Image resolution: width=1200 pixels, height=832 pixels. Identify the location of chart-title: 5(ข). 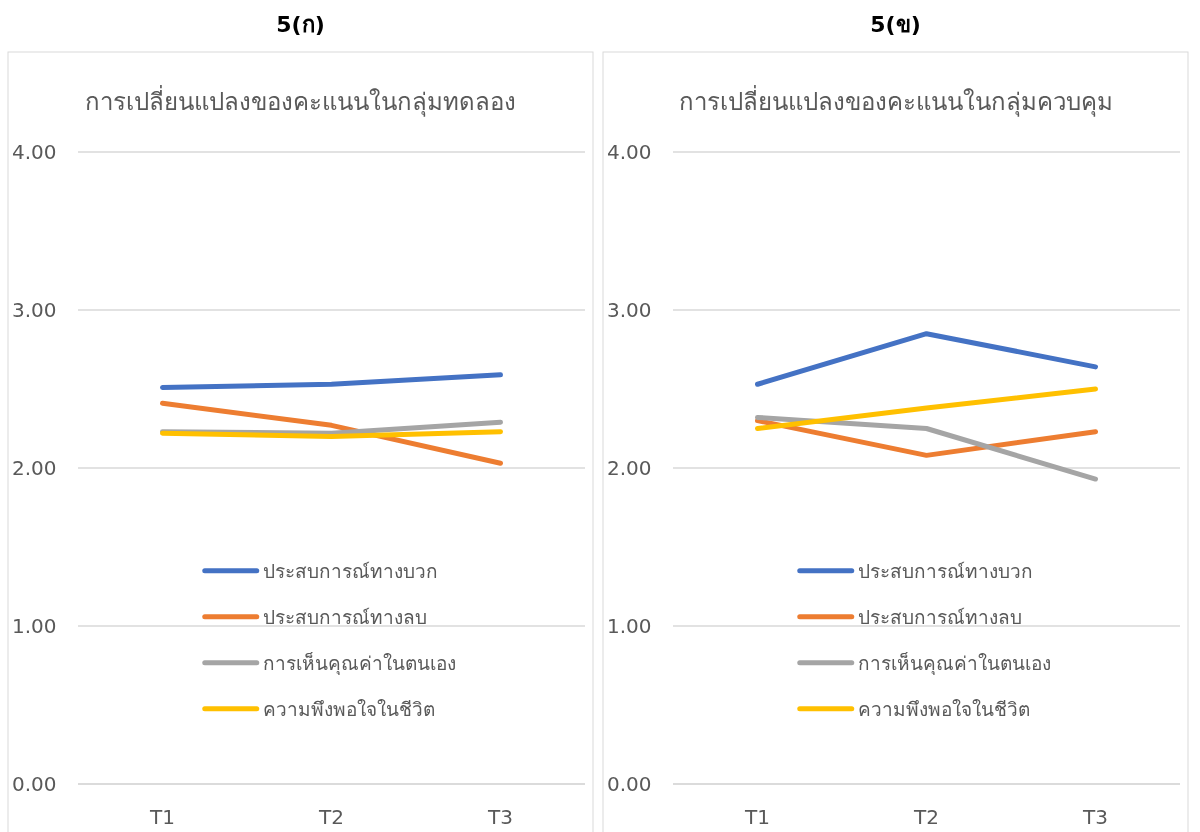
(895, 24).